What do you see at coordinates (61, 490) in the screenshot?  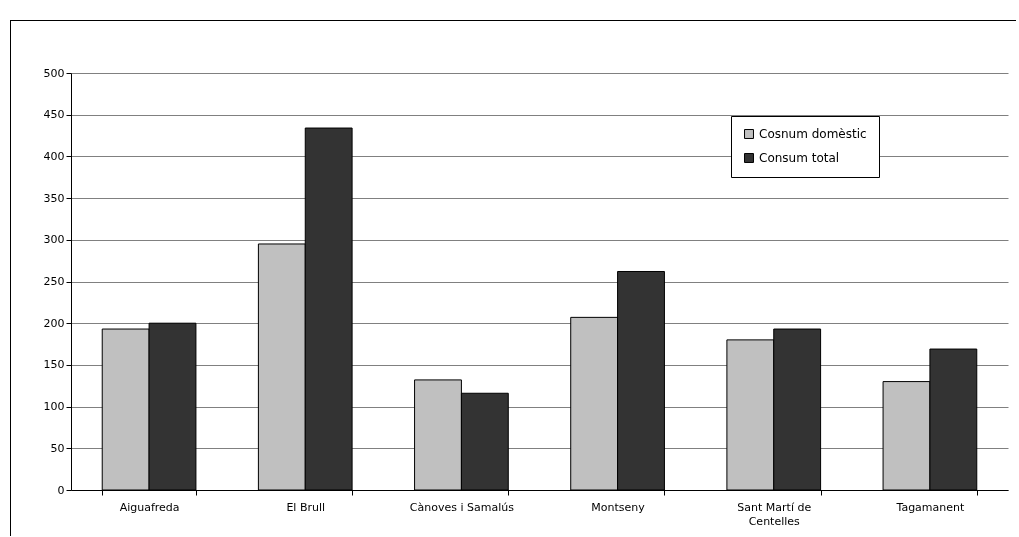 I see `y-tick-label: 0` at bounding box center [61, 490].